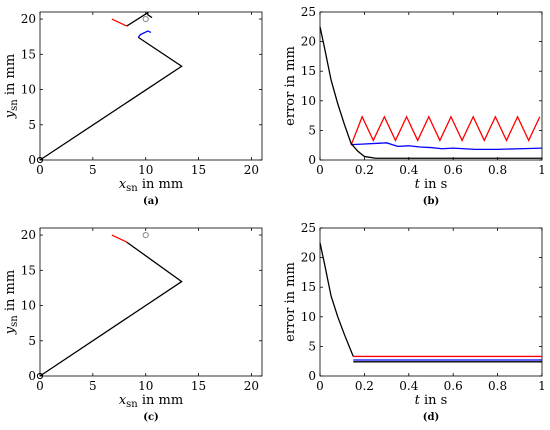 The height and width of the screenshot is (430, 550). What do you see at coordinates (431, 201) in the screenshot?
I see `panel-caption: (b)` at bounding box center [431, 201].